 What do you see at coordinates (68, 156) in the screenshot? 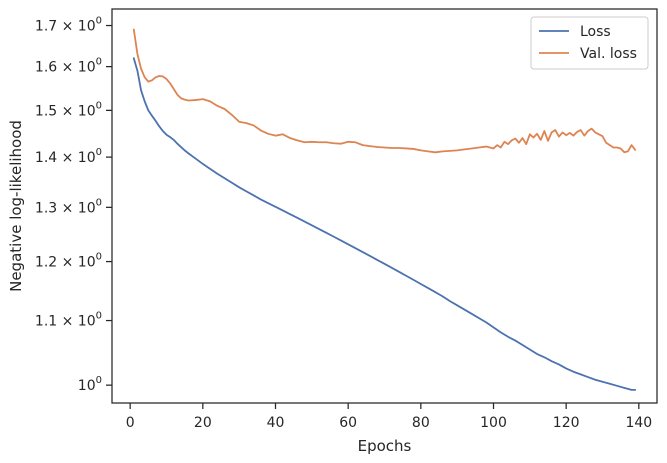
I see `y-tick-label-4: 1.4 × 100` at bounding box center [68, 156].